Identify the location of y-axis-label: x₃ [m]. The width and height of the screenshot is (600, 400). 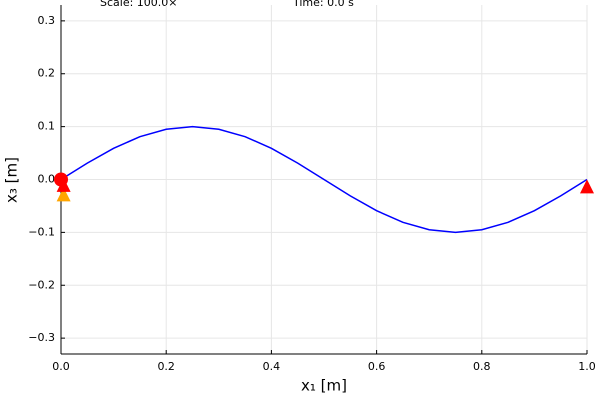
(12, 180).